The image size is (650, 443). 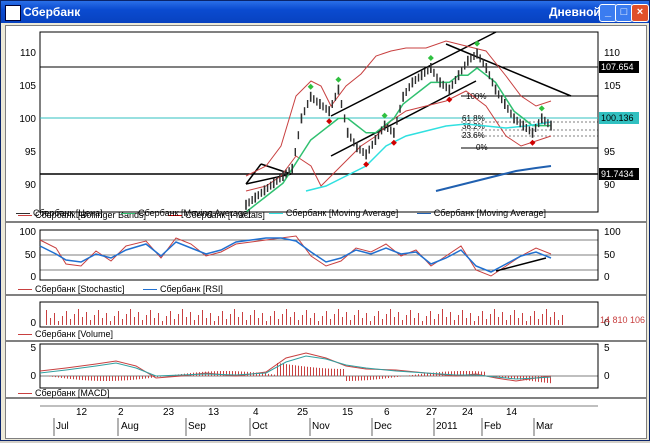 What do you see at coordinates (617, 174) in the screenshot?
I see `price-tag-lower-text: 91.7434` at bounding box center [617, 174].